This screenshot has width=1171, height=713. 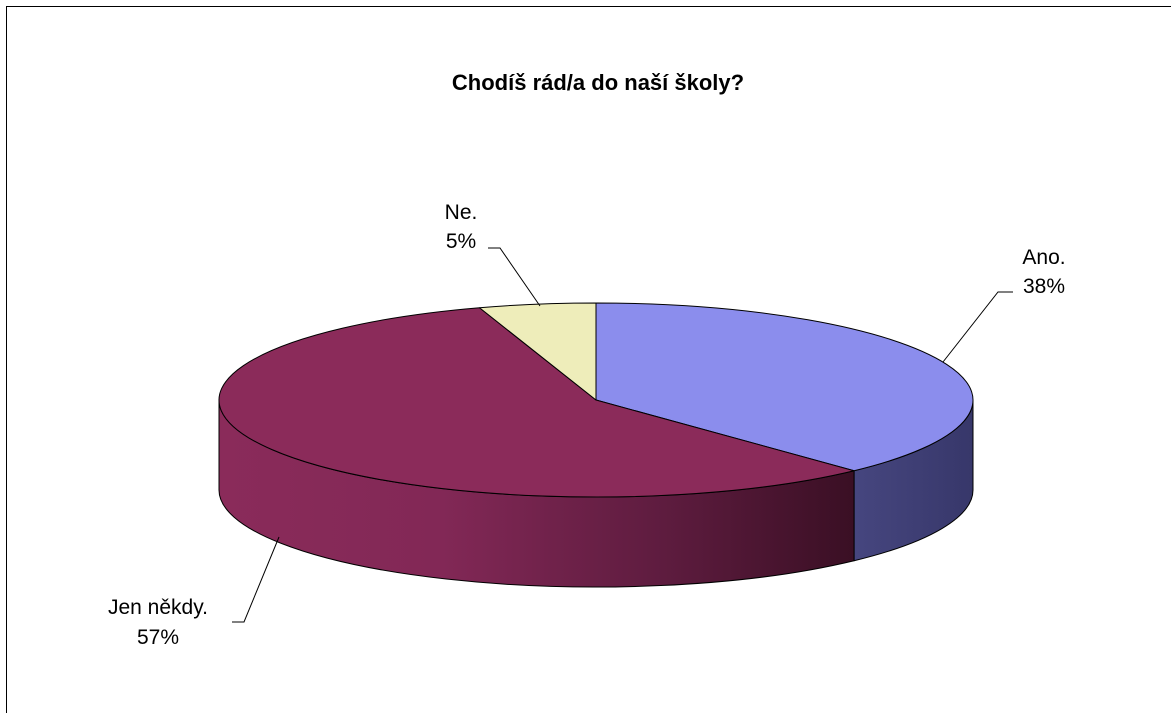 What do you see at coordinates (784, 387) in the screenshot?
I see `pie-slice-ano` at bounding box center [784, 387].